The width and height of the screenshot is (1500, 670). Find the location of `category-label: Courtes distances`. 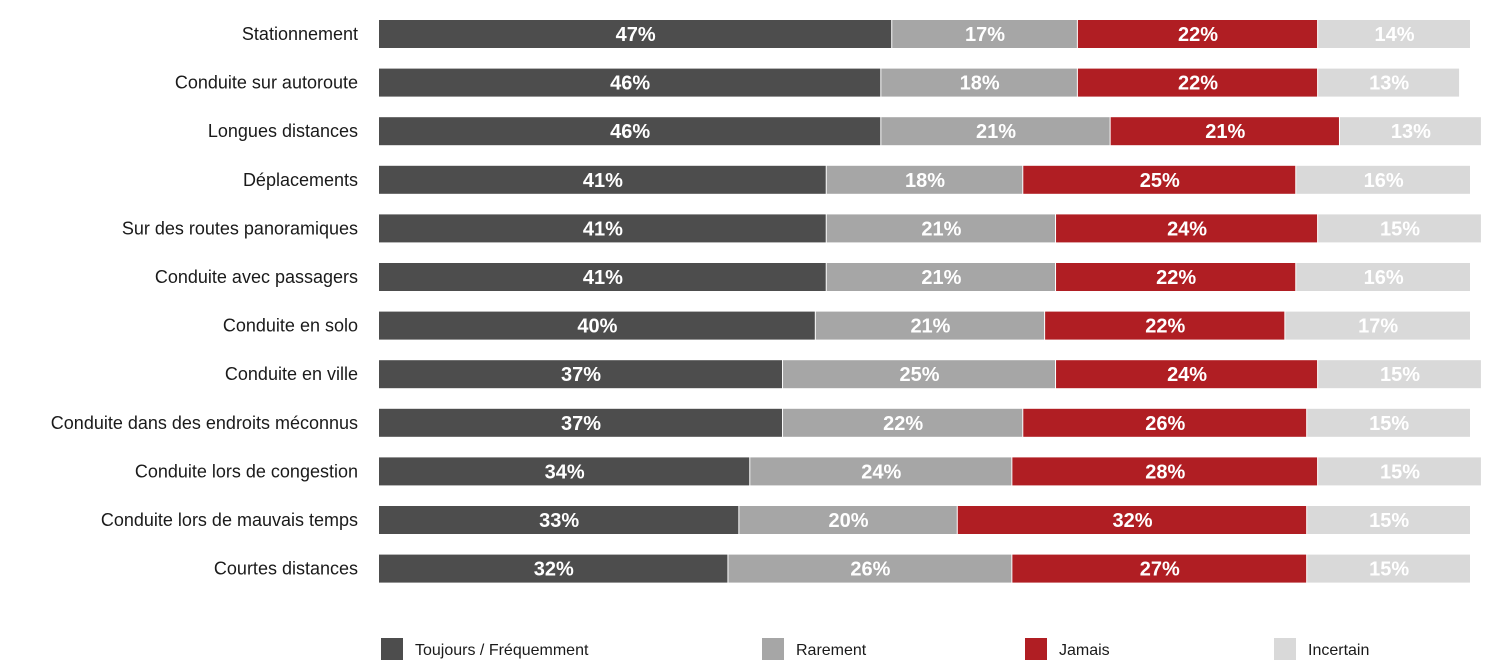

category-label: Courtes distances is located at coordinates (286, 569).